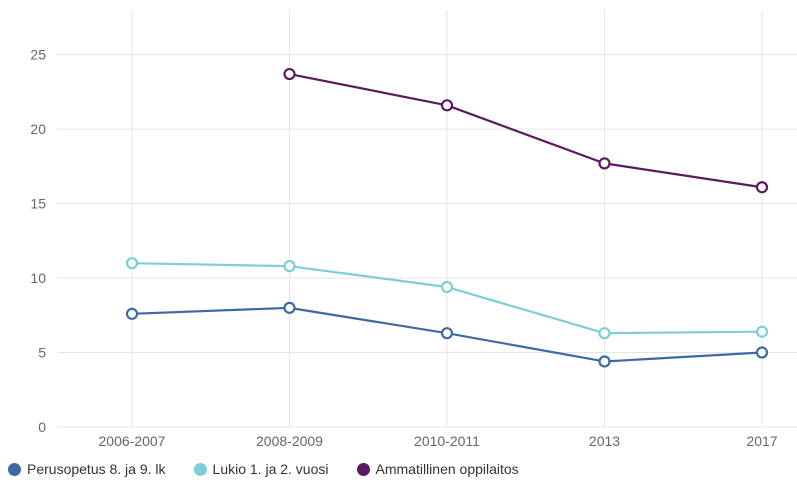  I want to click on y-tick-label: 15, so click(38, 204).